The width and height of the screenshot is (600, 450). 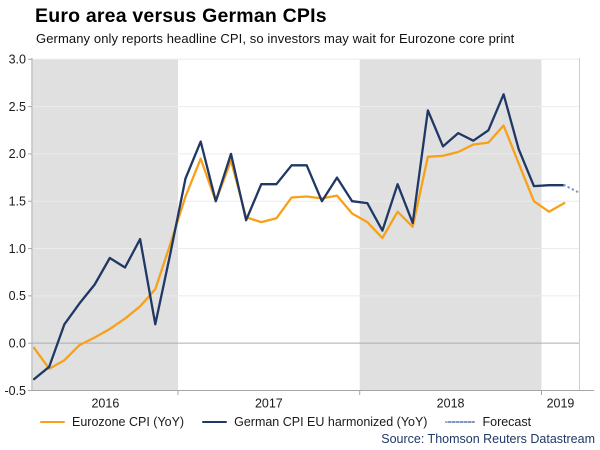 What do you see at coordinates (507, 422) in the screenshot?
I see `legend-label-forecast: Forecast` at bounding box center [507, 422].